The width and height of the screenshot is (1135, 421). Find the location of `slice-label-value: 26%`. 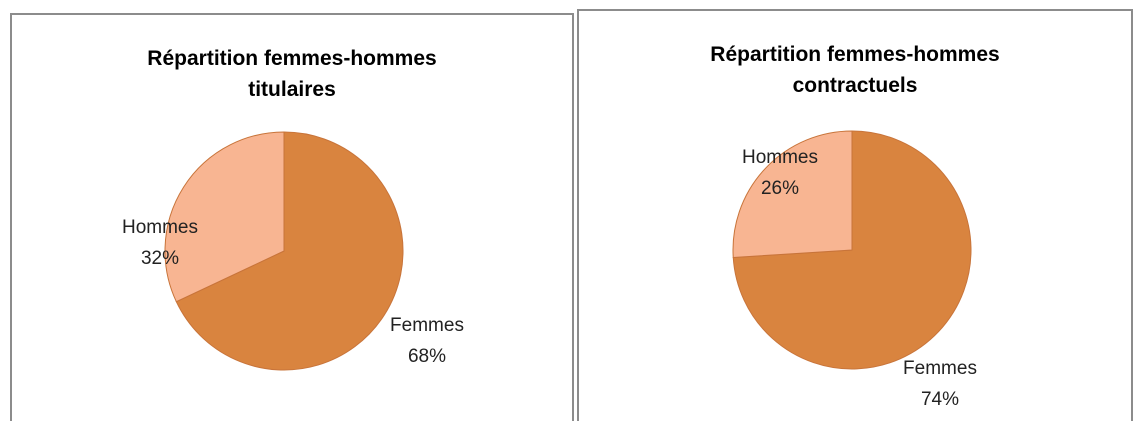

slice-label-value: 26% is located at coordinates (780, 188).